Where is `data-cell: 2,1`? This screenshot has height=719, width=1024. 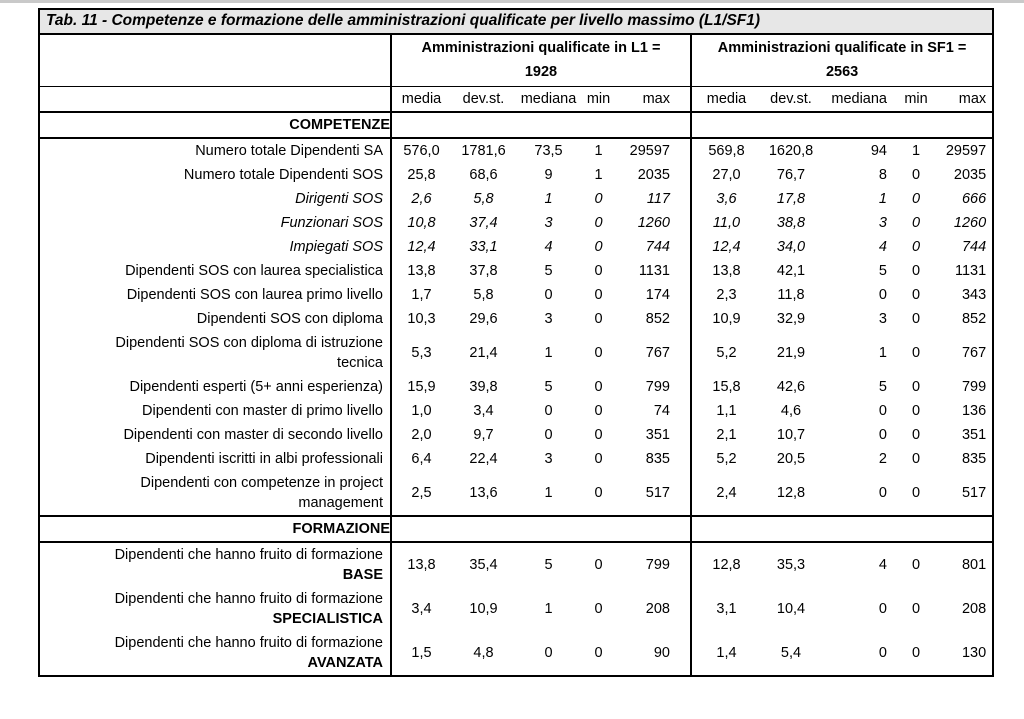
data-cell: 2,1 is located at coordinates (725, 435).